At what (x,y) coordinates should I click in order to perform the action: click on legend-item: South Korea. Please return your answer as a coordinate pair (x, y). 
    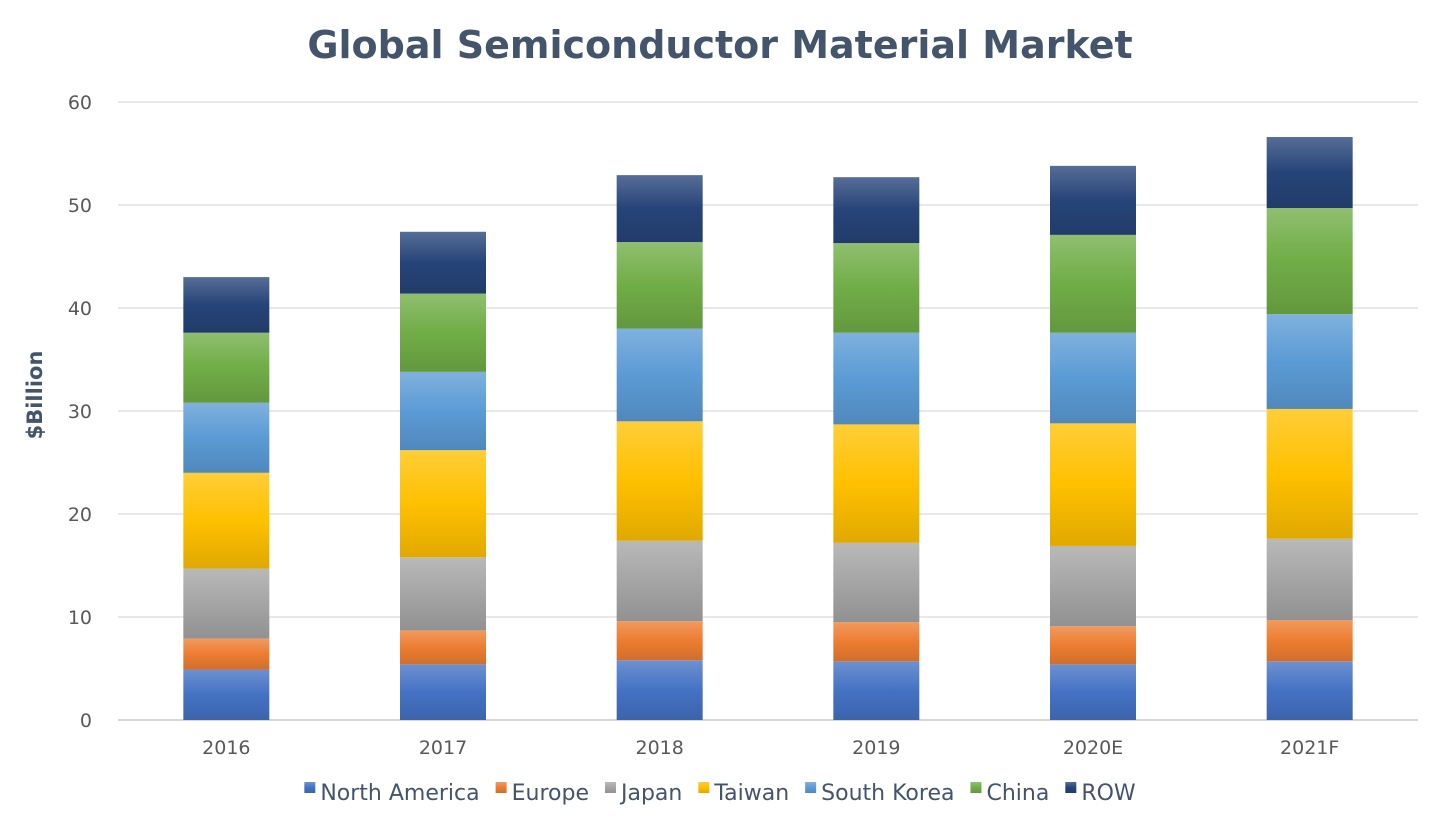
    Looking at the image, I should click on (879, 793).